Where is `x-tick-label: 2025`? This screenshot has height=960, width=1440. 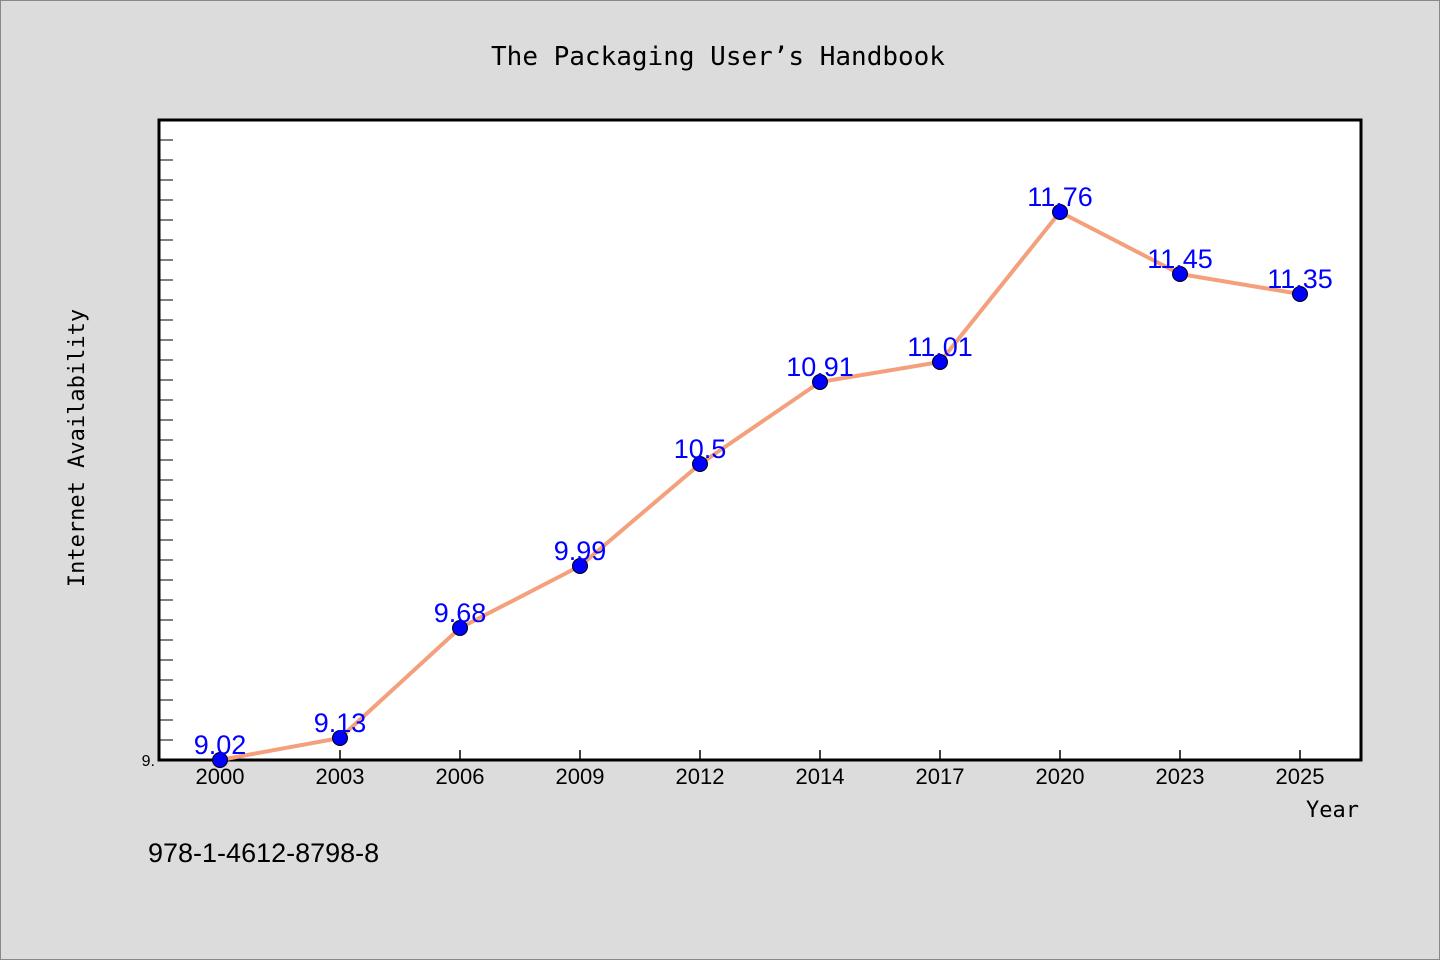
x-tick-label: 2025 is located at coordinates (1300, 776).